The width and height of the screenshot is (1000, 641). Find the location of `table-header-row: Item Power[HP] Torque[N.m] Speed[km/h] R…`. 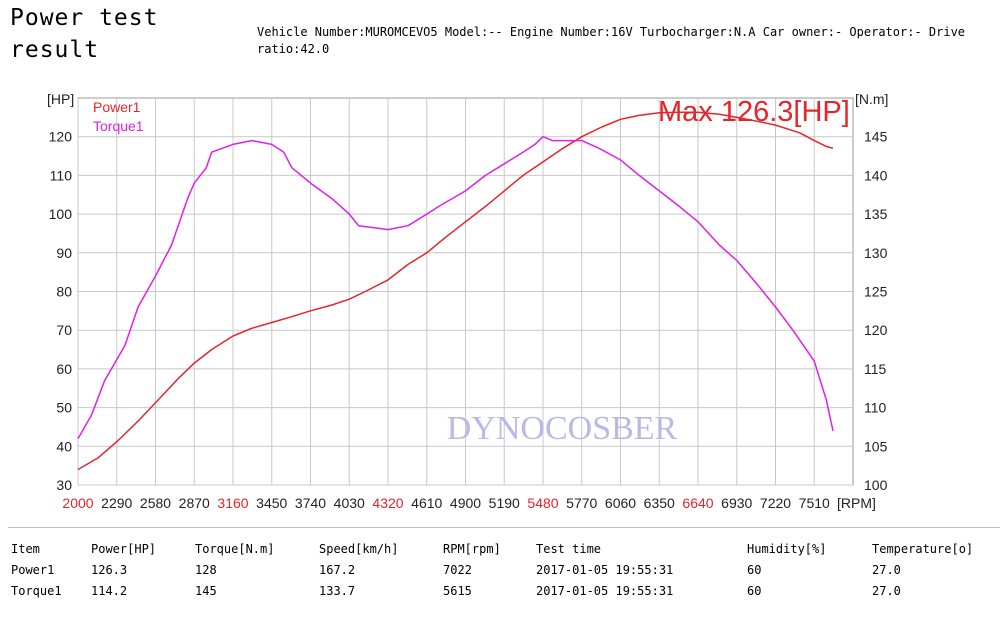

table-header-row: Item Power[HP] Torque[N.m] Speed[km/h] R… is located at coordinates (500, 548).